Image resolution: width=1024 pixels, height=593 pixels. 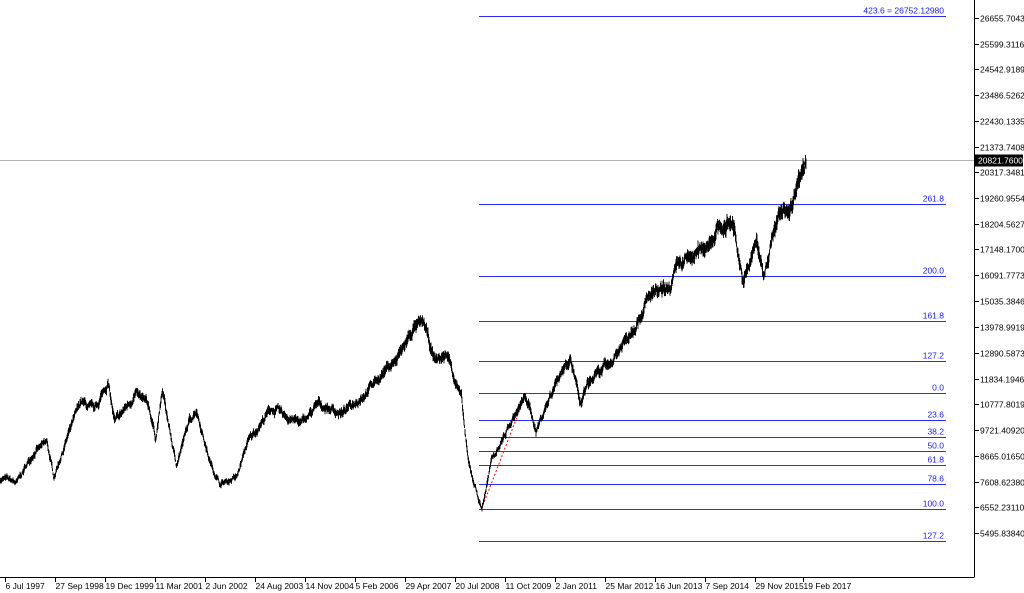 What do you see at coordinates (1002, 328) in the screenshot?
I see `y-tick-label: 13978.99190` at bounding box center [1002, 328].